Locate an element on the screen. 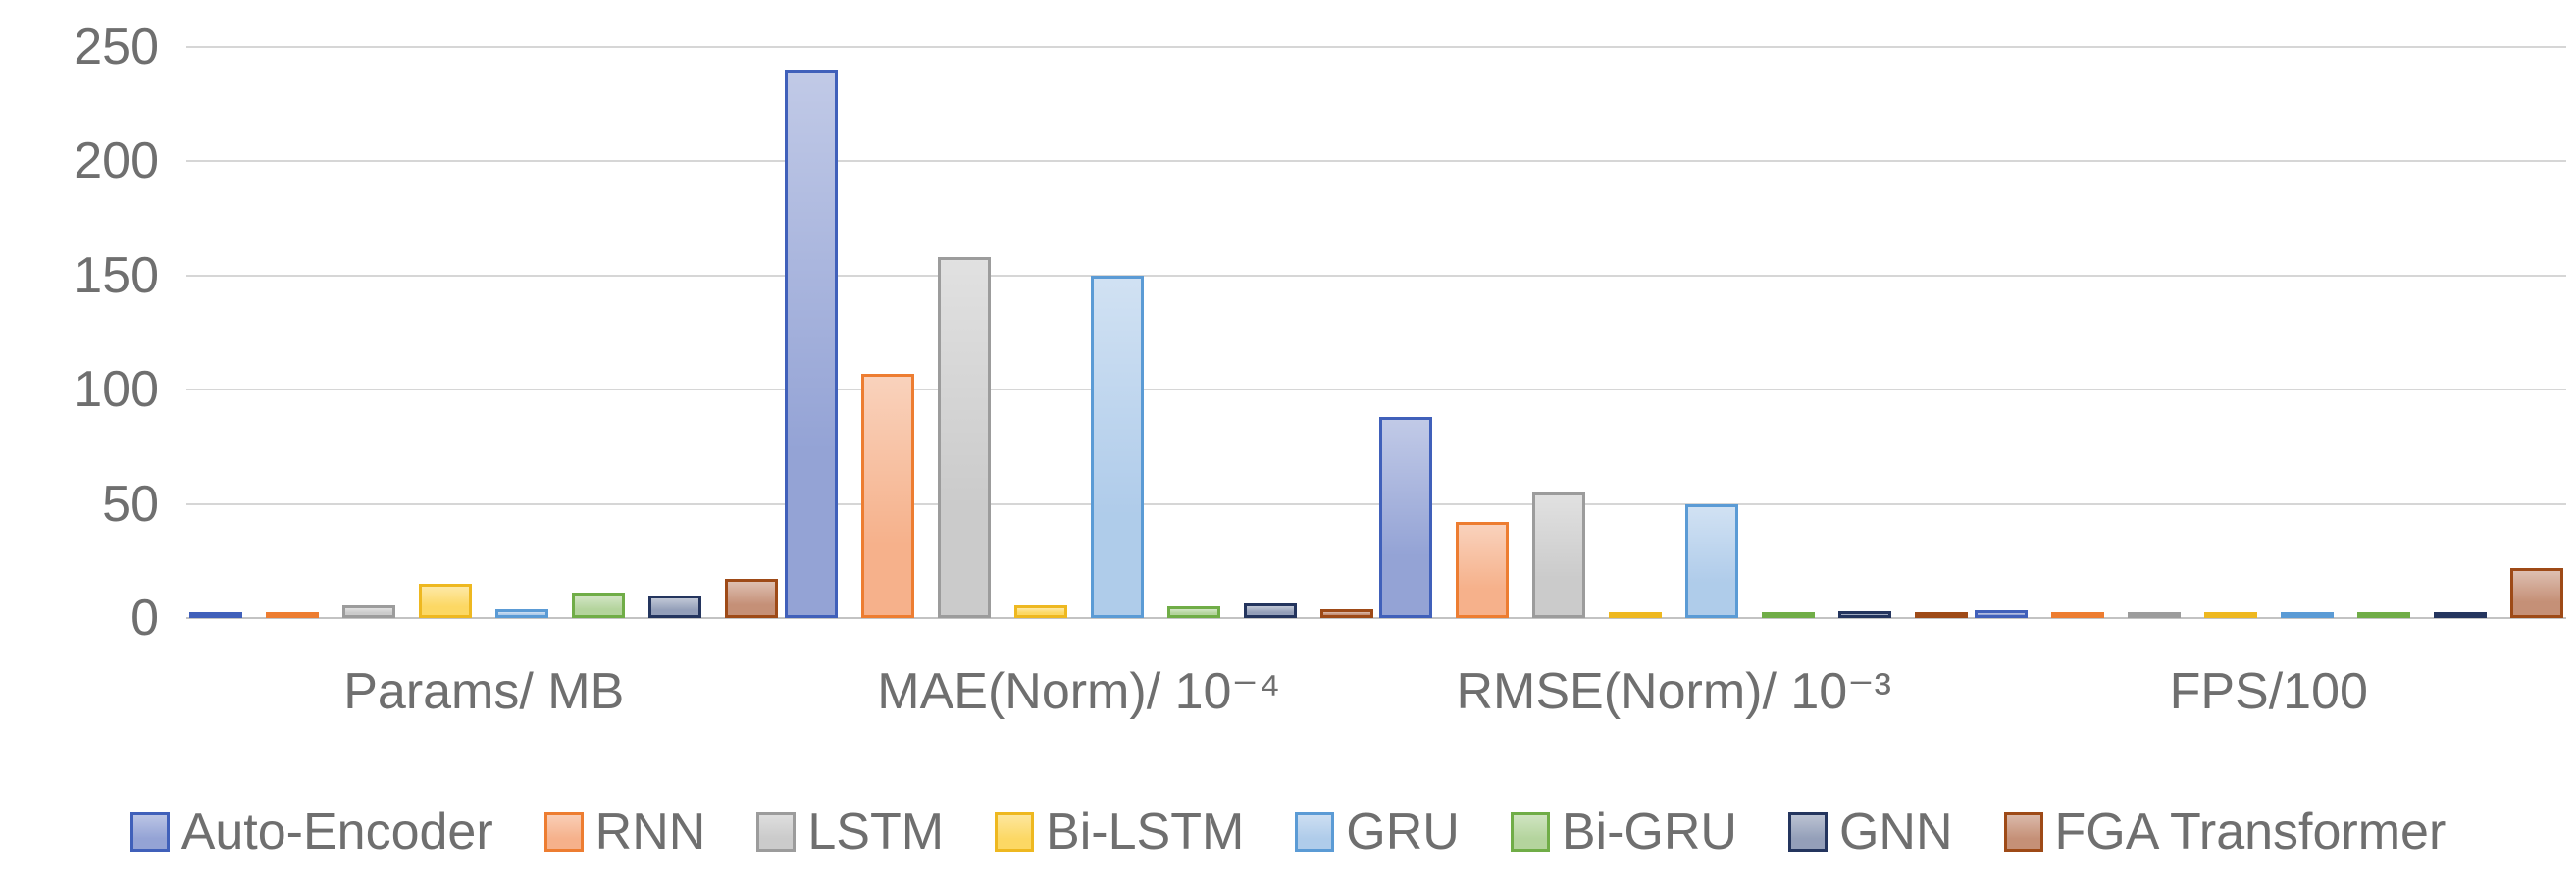 The image size is (2576, 881). legend-label: GRU is located at coordinates (1403, 831).